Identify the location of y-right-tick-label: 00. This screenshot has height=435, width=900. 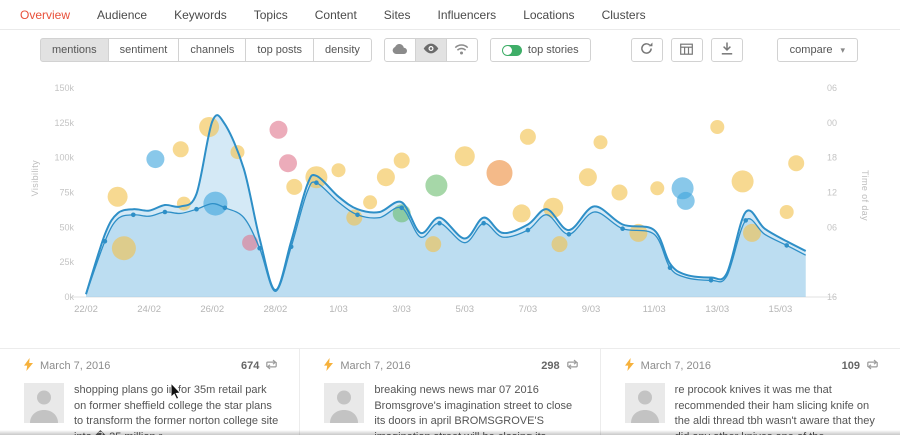
(832, 123).